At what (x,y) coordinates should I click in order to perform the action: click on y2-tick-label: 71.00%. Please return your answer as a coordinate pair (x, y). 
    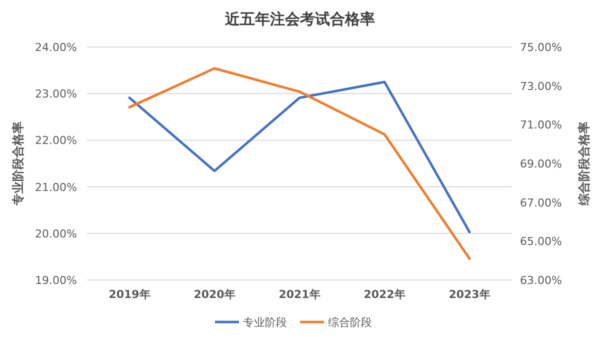
    Looking at the image, I should click on (541, 125).